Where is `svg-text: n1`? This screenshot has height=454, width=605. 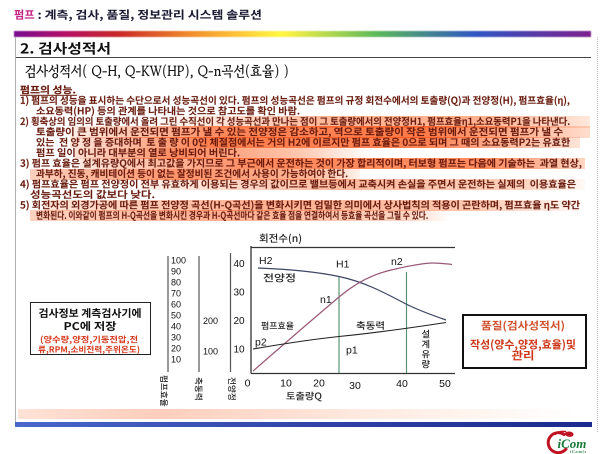
svg-text: n1 is located at coordinates (326, 300).